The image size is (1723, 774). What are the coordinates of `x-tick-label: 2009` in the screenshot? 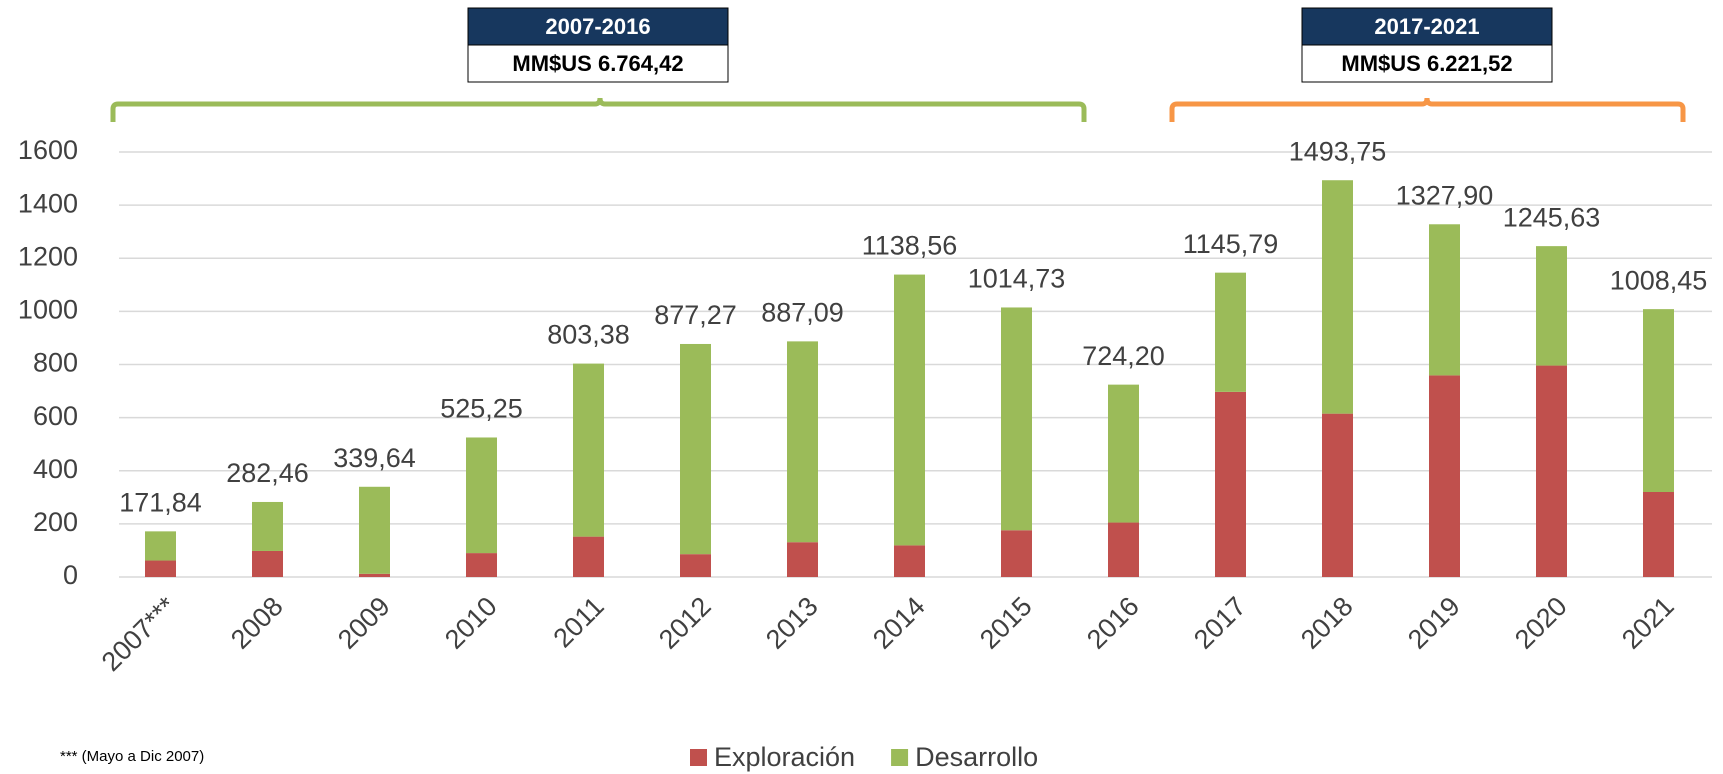 It's located at (364, 623).